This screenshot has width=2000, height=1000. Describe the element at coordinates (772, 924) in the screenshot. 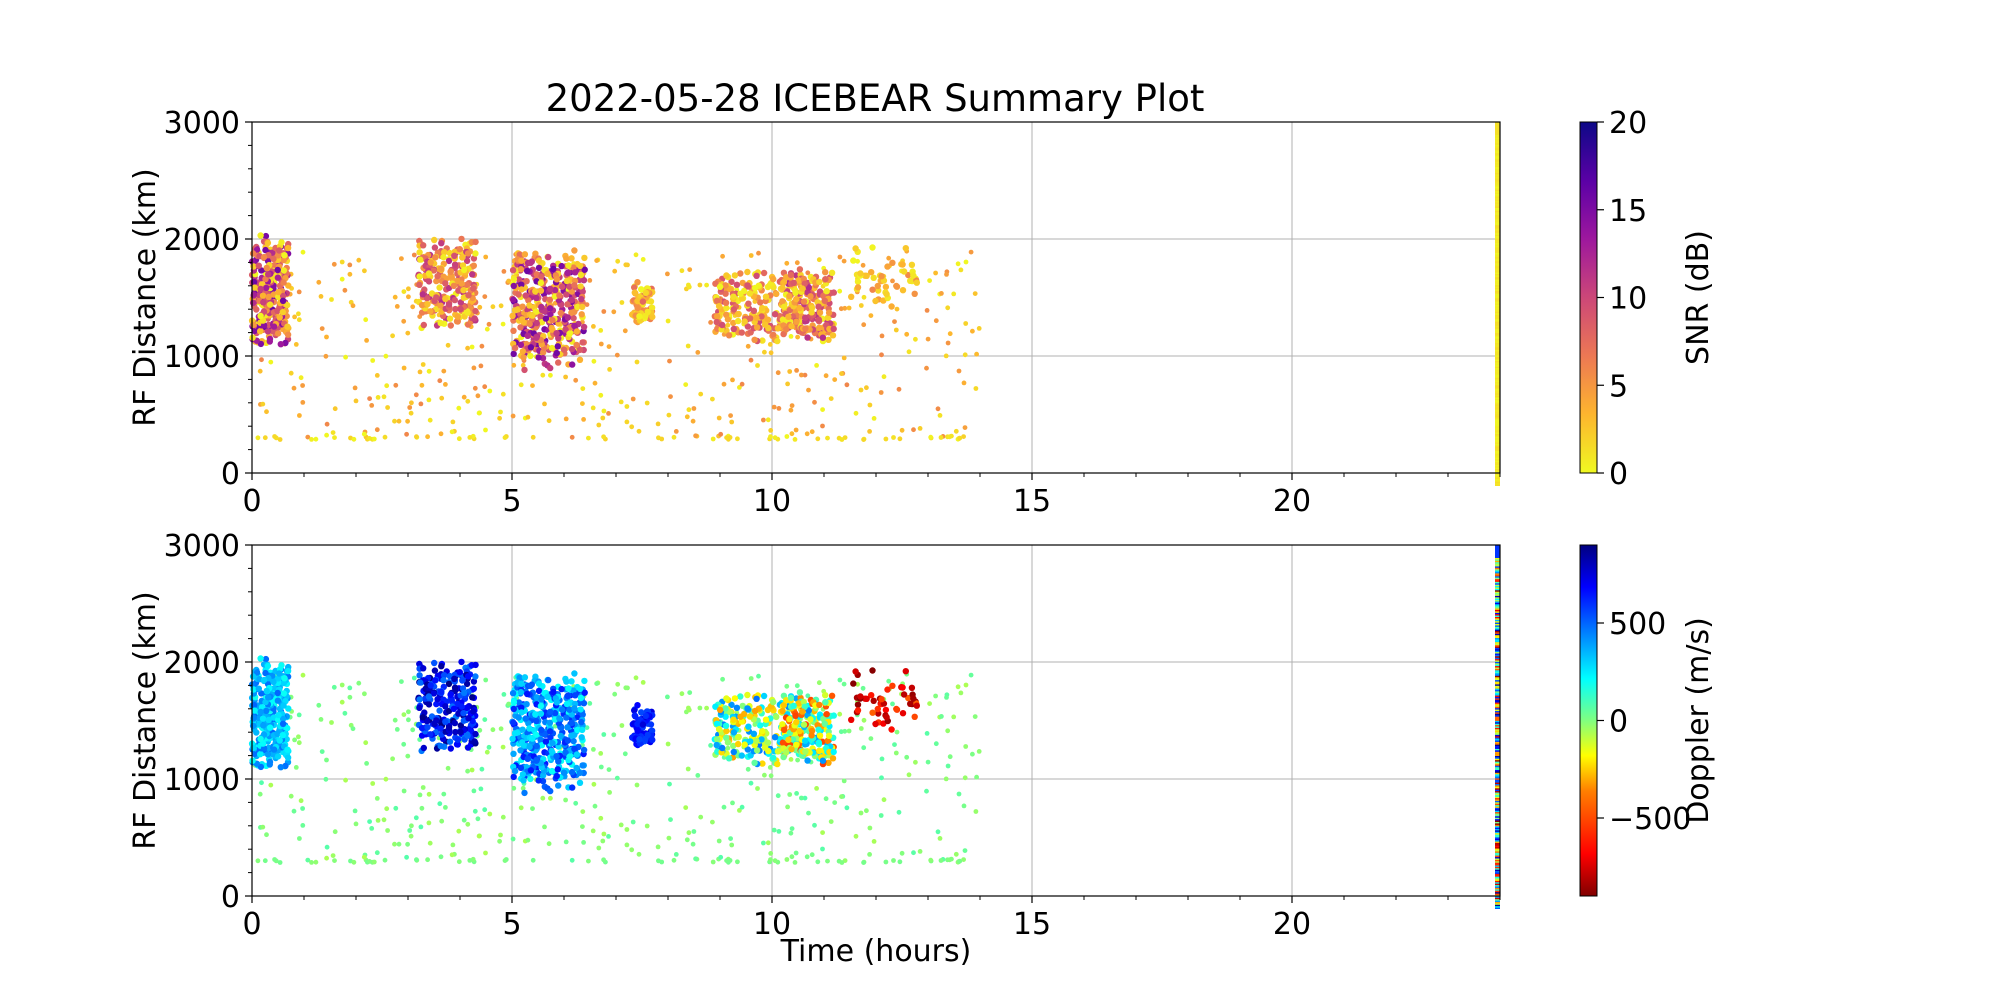

I see `x-tick-label: 10` at that location.